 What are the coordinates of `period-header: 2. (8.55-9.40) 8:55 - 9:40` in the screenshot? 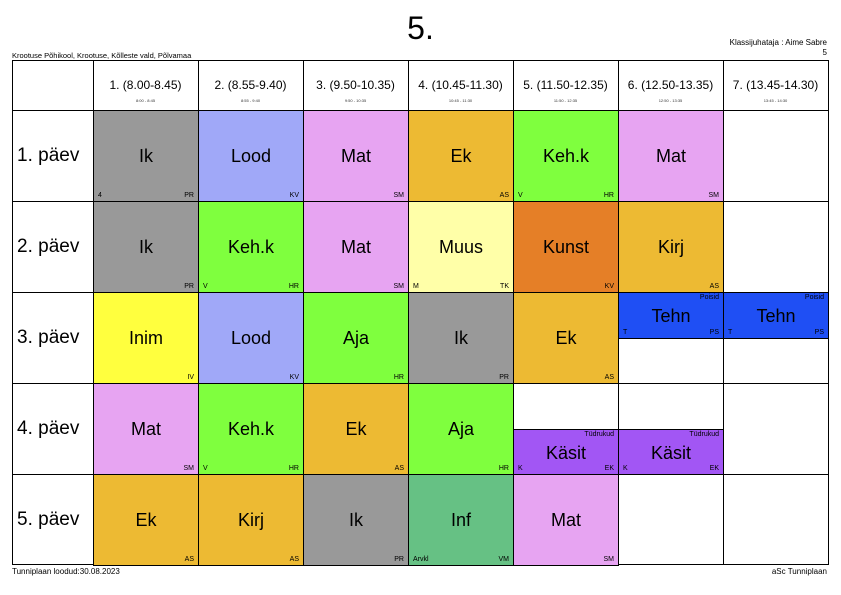 It's located at (250, 85).